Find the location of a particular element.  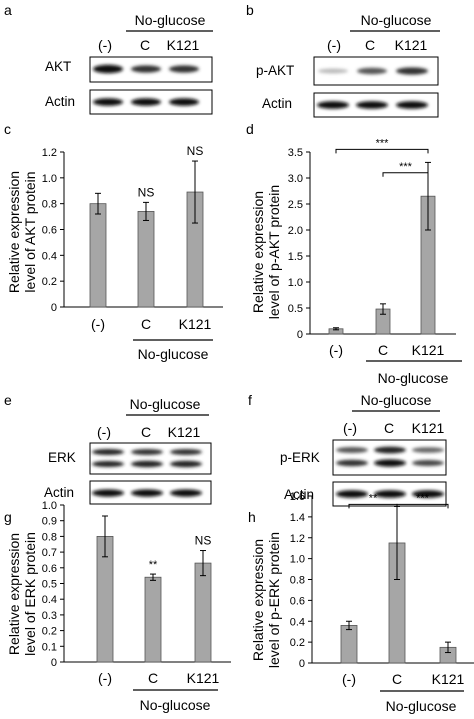

panel-f-band-3b is located at coordinates (428, 463).